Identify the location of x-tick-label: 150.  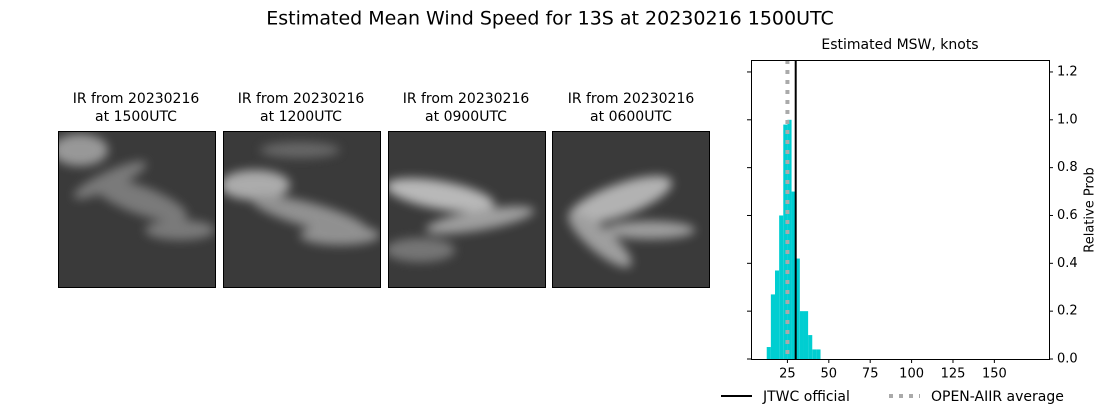
(994, 374).